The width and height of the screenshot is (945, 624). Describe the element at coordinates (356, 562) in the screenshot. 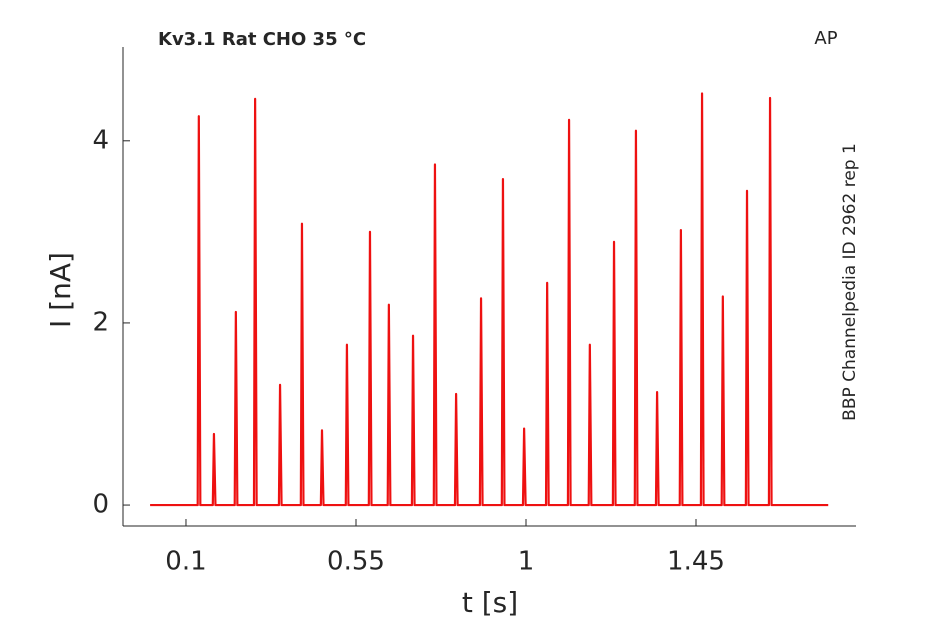

I see `x-tick-label: 0.55` at that location.